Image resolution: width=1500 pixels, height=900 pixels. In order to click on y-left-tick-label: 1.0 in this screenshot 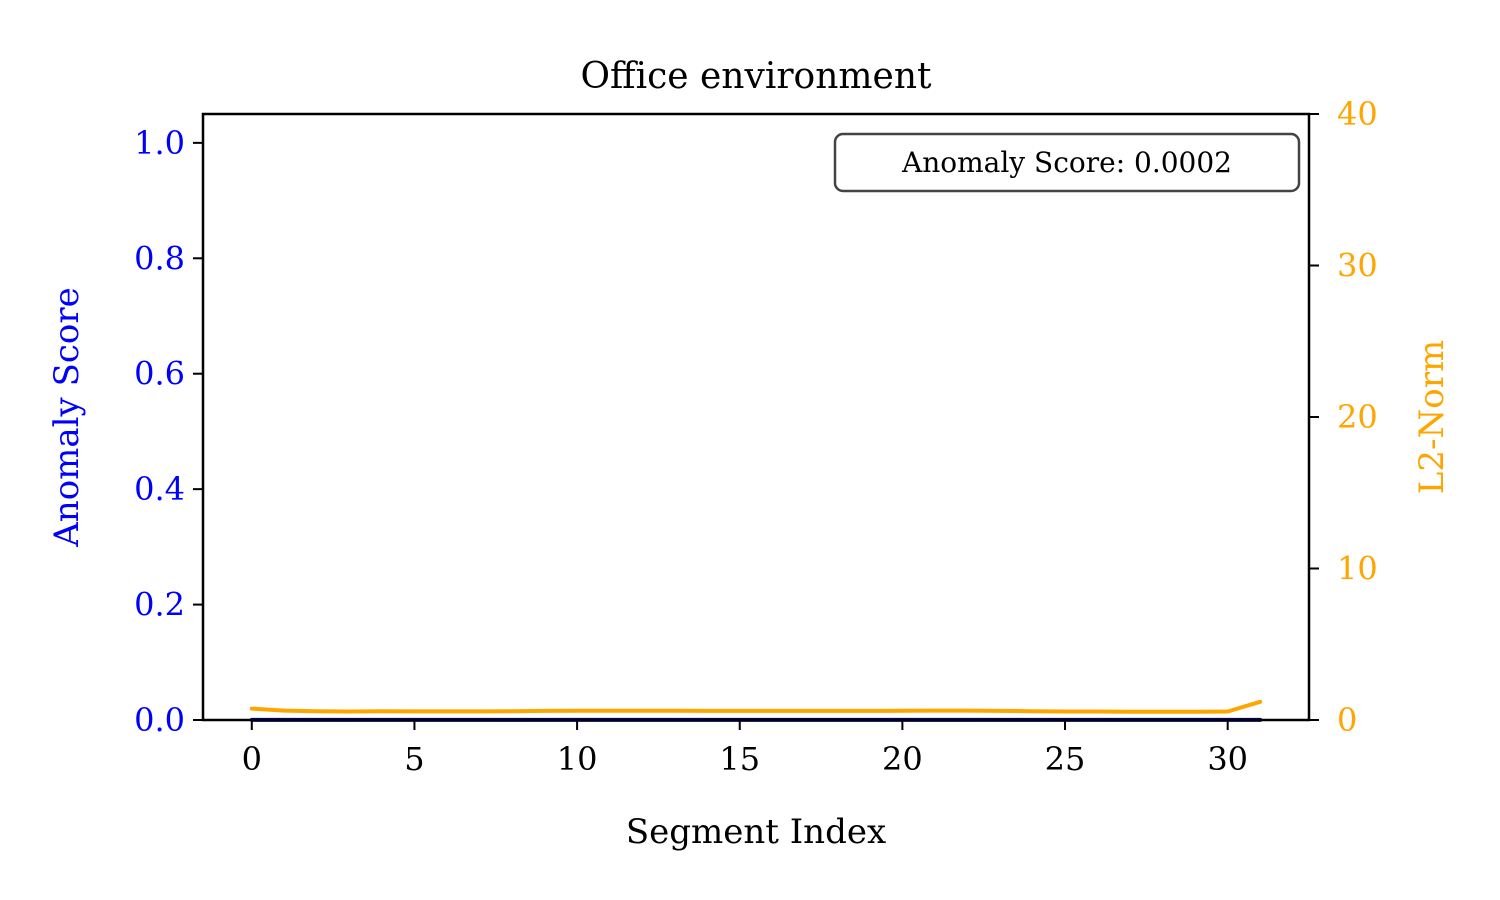, I will do `click(159, 143)`.